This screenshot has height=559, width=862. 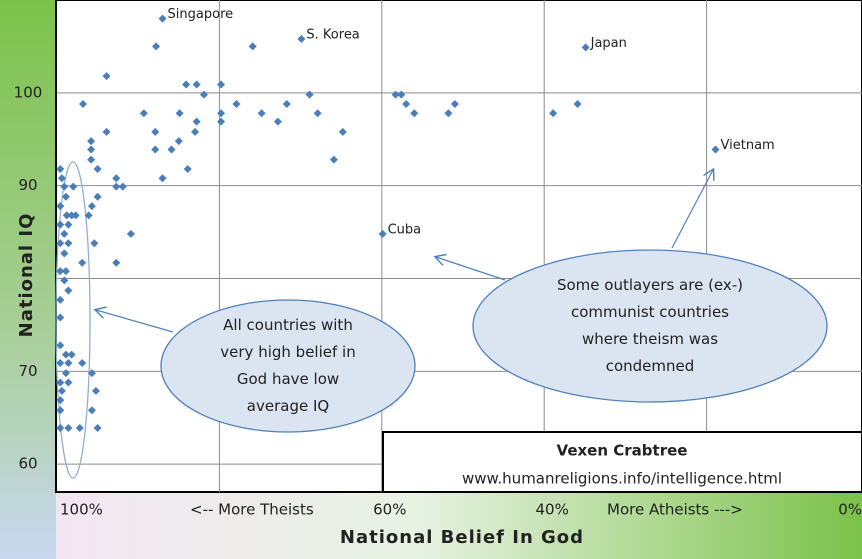 What do you see at coordinates (552, 510) in the screenshot?
I see `x-tick-label: 40%` at bounding box center [552, 510].